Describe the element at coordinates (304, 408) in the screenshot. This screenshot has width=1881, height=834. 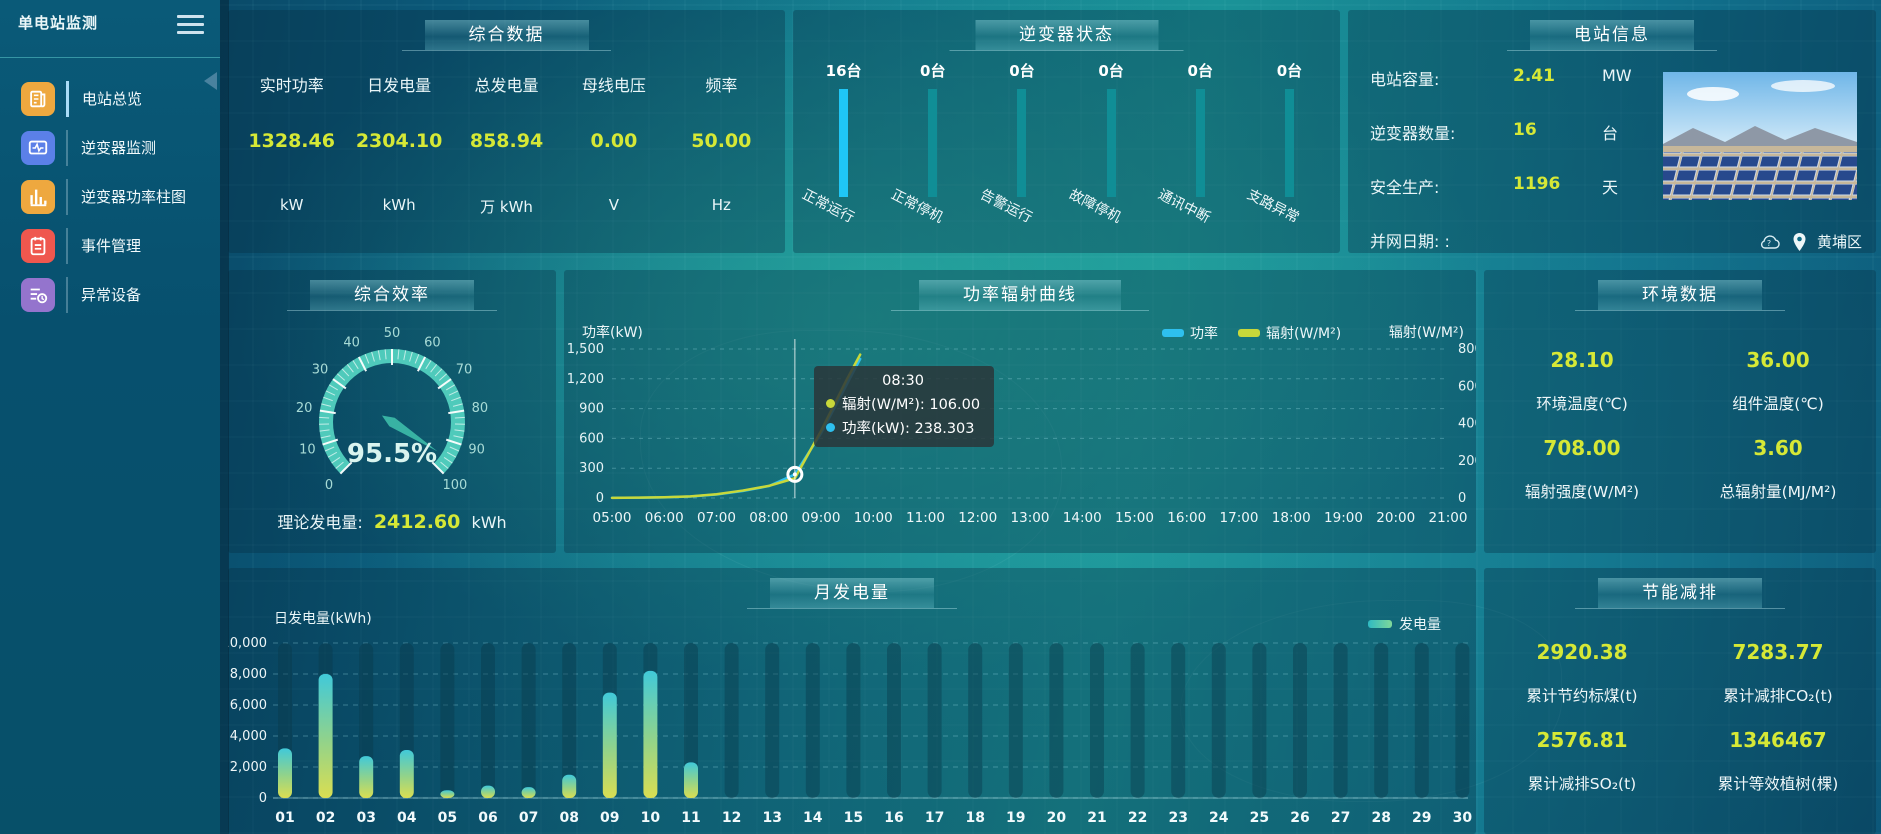
I see `gauge-tick-label: 20` at that location.